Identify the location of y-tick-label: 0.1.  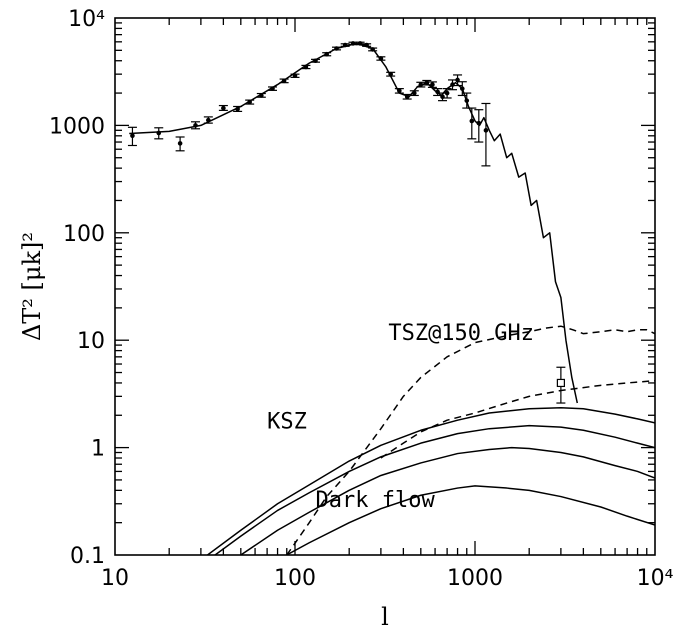
(87, 556).